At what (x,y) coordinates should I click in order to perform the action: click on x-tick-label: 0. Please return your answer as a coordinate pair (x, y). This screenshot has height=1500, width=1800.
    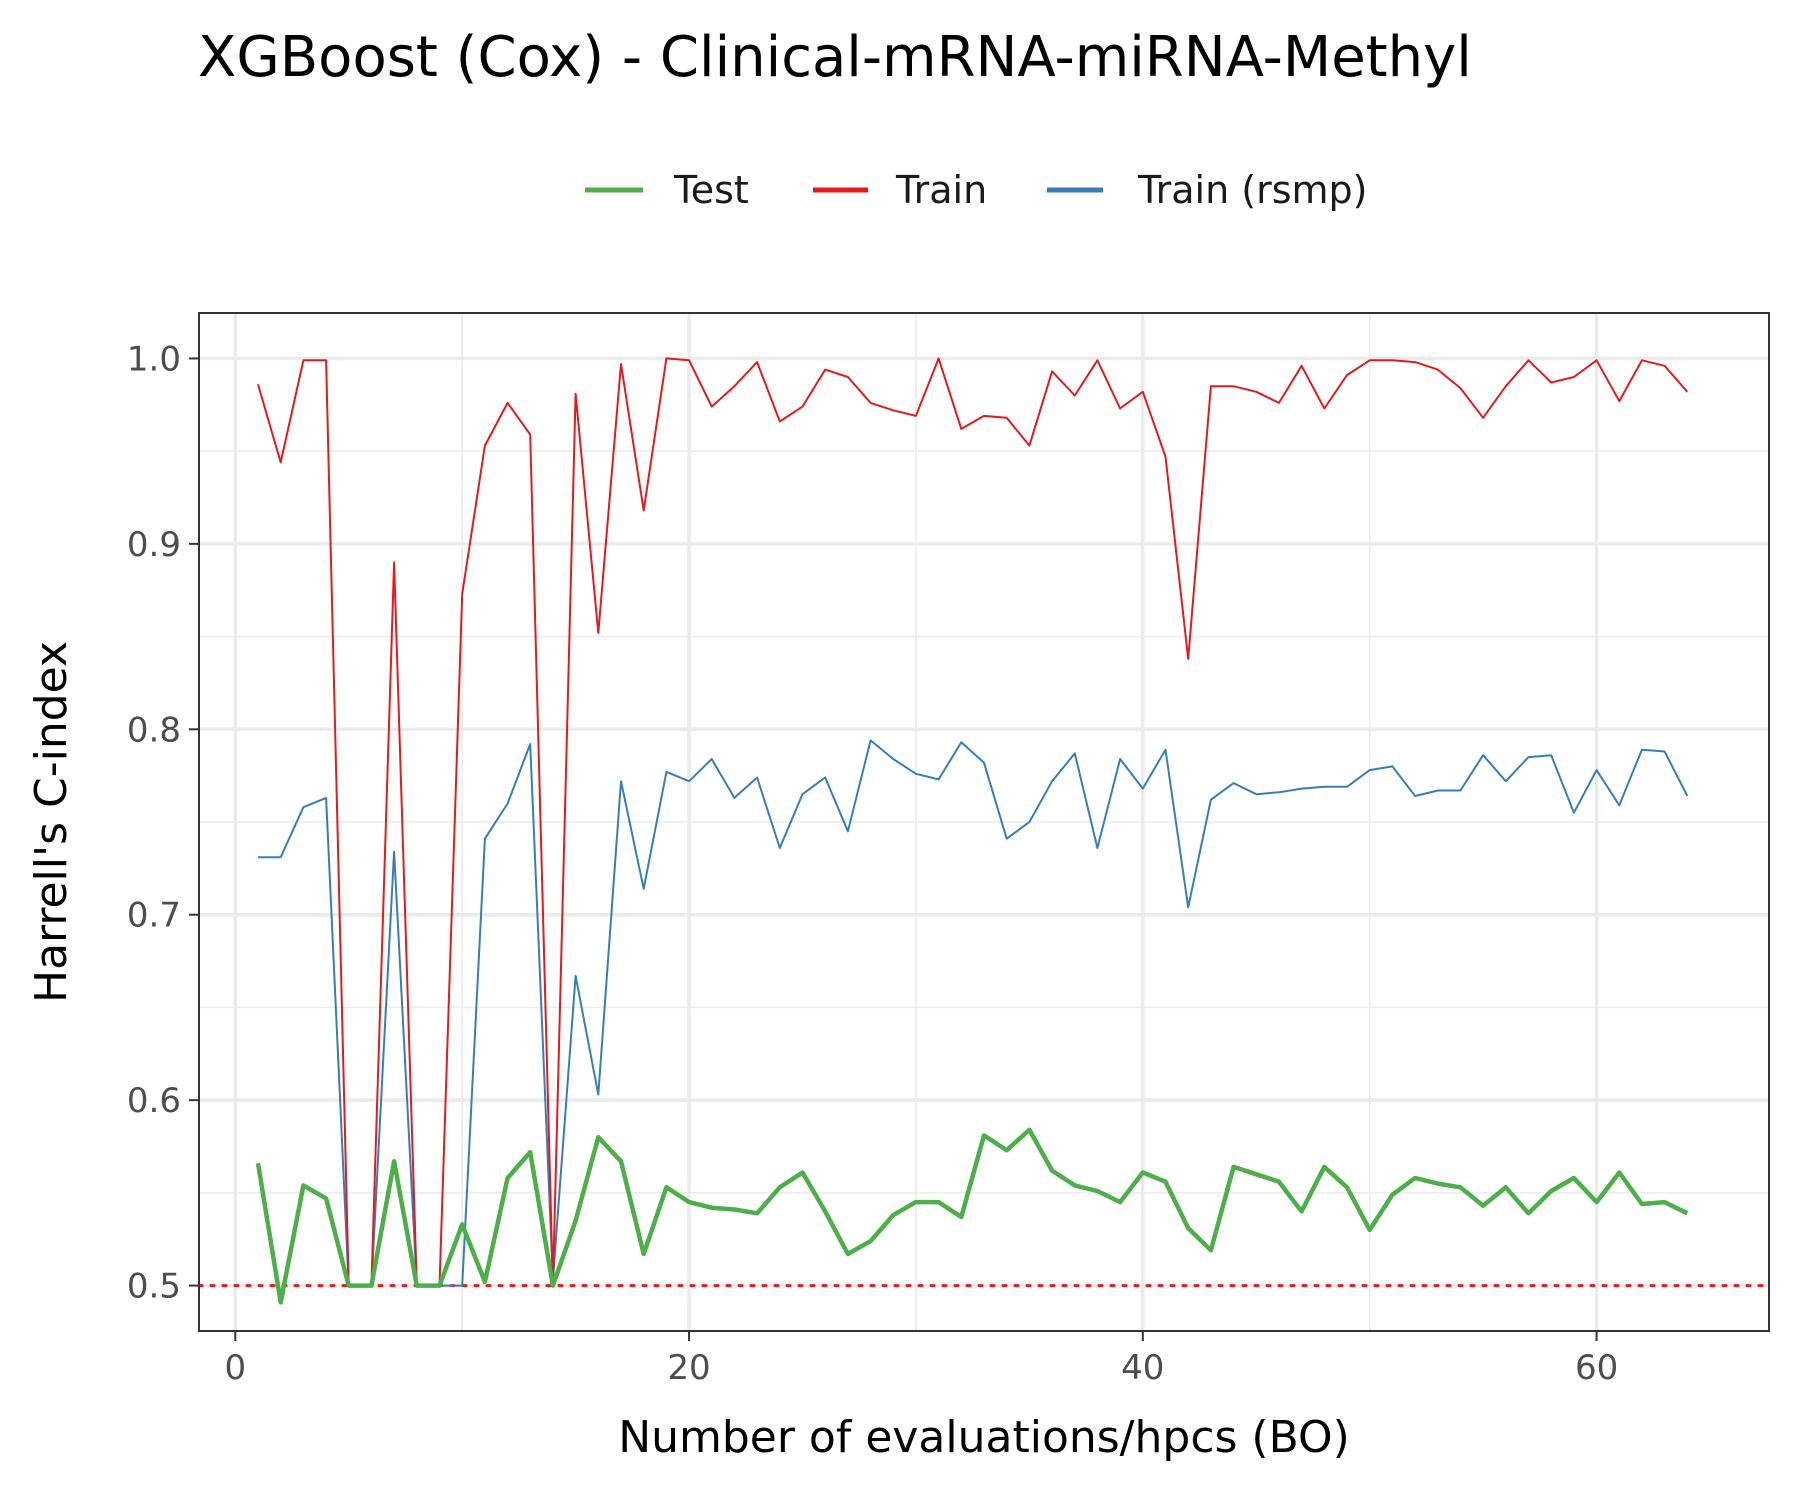
    Looking at the image, I should click on (235, 1368).